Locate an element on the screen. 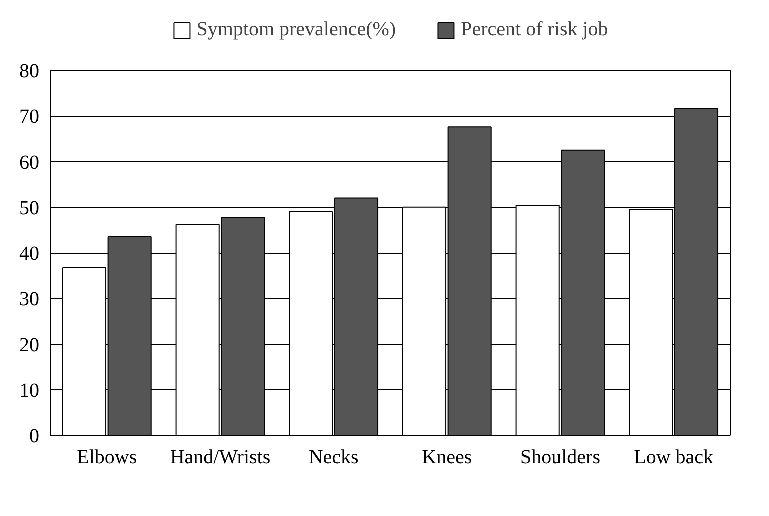  x-tick-label: Low back is located at coordinates (674, 457).